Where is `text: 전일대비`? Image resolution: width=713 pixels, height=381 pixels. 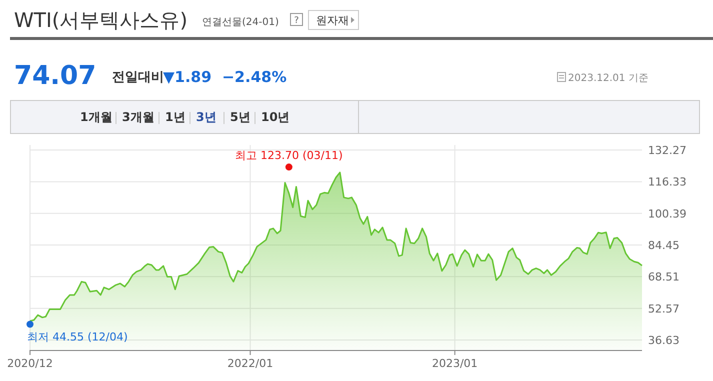 text: 전일대비 is located at coordinates (138, 77).